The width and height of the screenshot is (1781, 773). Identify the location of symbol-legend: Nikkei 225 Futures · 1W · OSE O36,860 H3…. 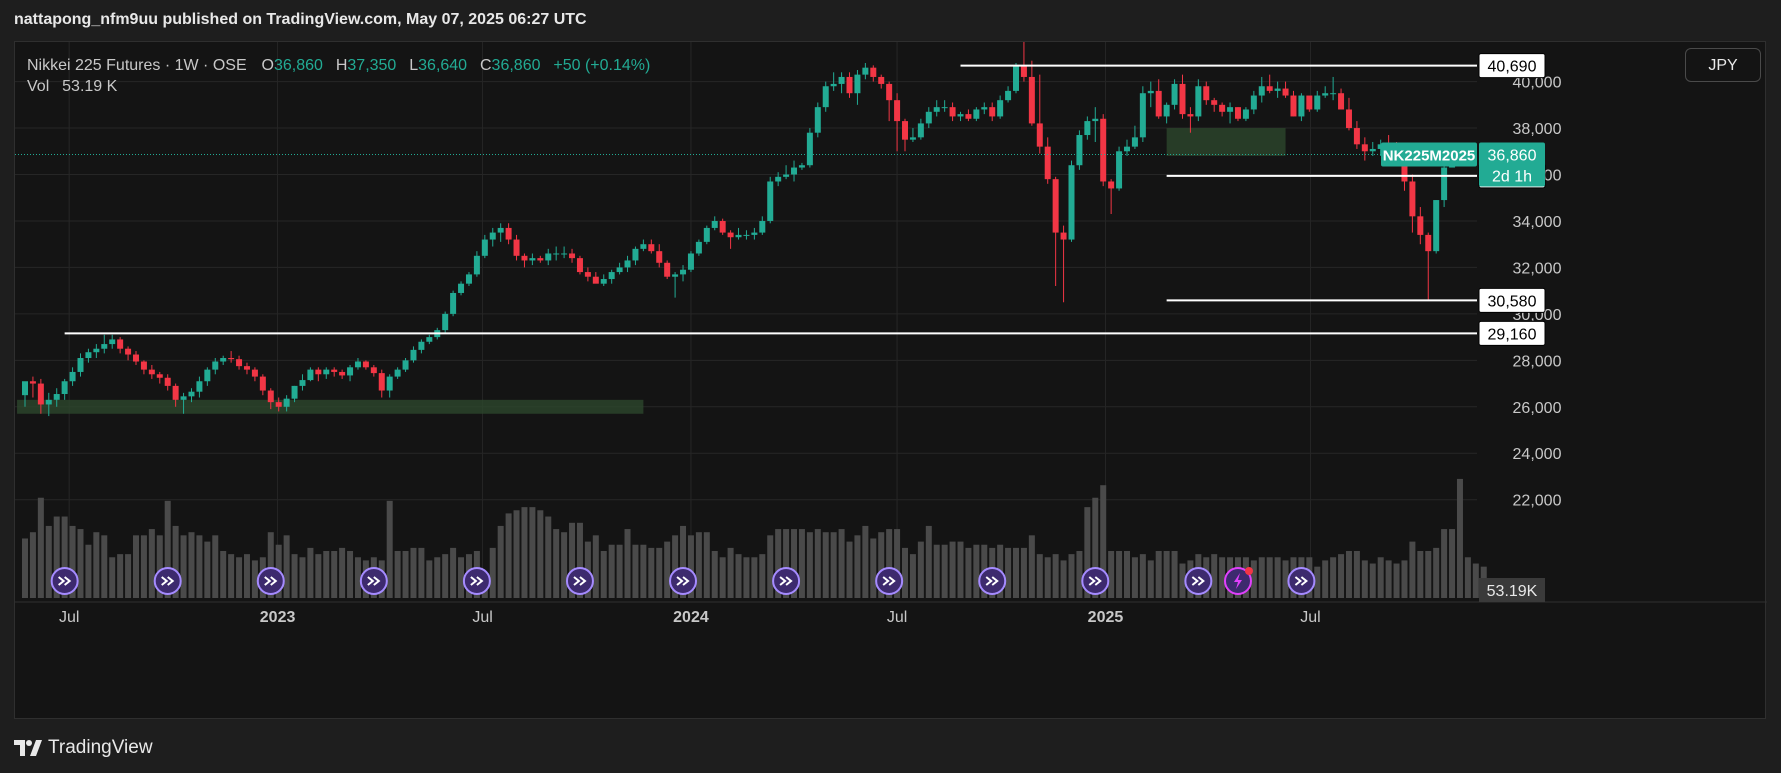
(338, 66).